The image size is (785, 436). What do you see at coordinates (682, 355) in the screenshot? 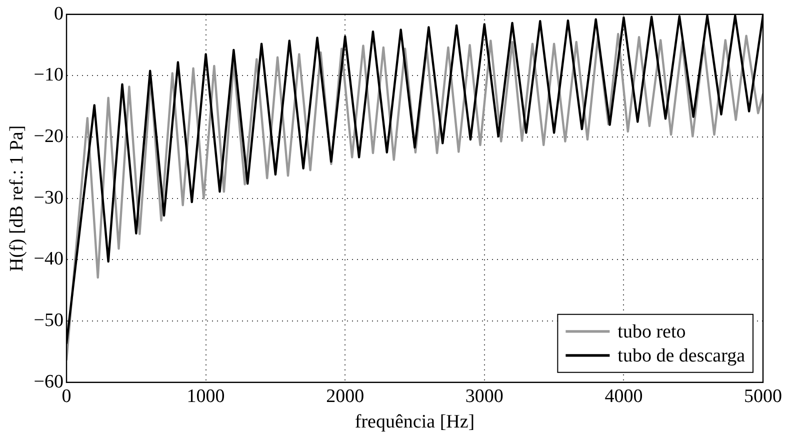
I see `legend-label: tubo de descarga` at bounding box center [682, 355].